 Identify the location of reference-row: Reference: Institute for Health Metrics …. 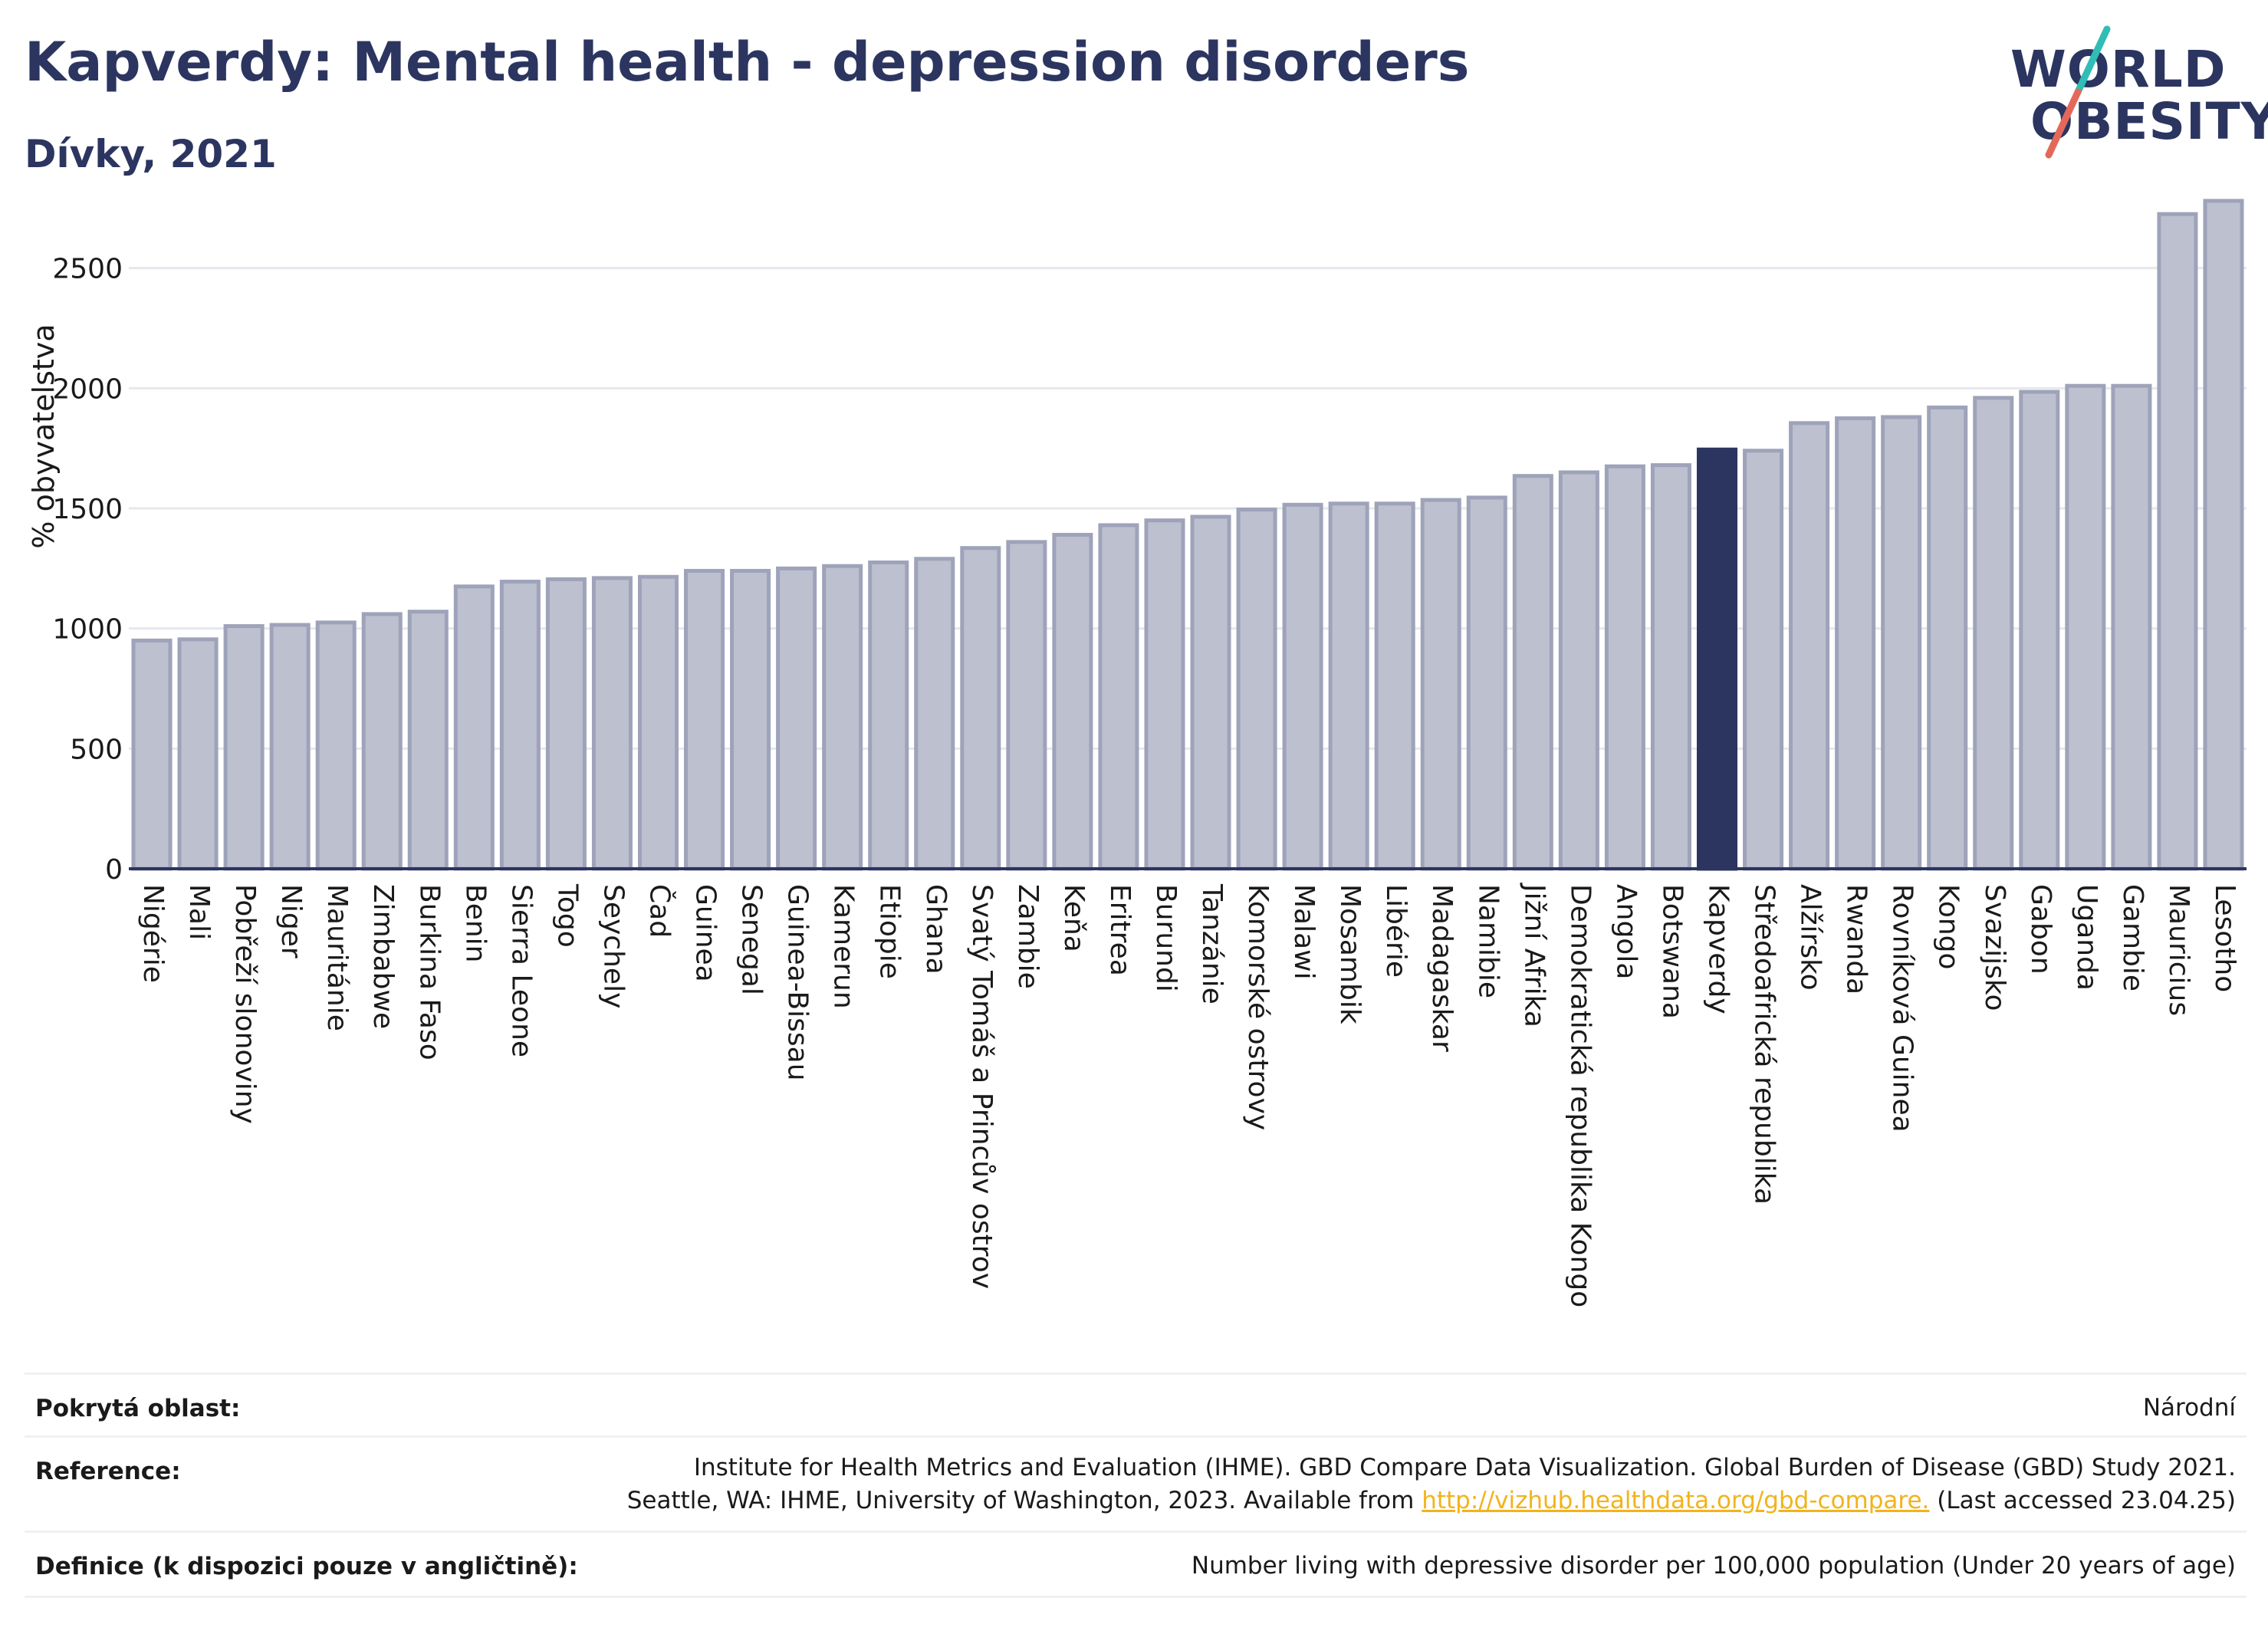
(1136, 1484).